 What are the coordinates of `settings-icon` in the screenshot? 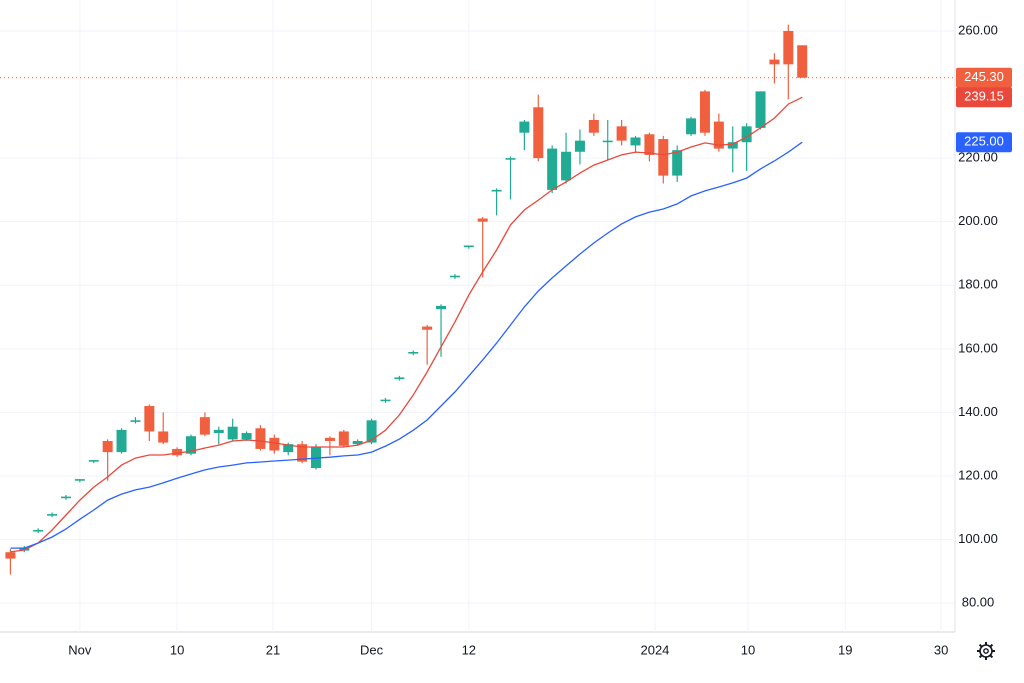 It's located at (986, 651).